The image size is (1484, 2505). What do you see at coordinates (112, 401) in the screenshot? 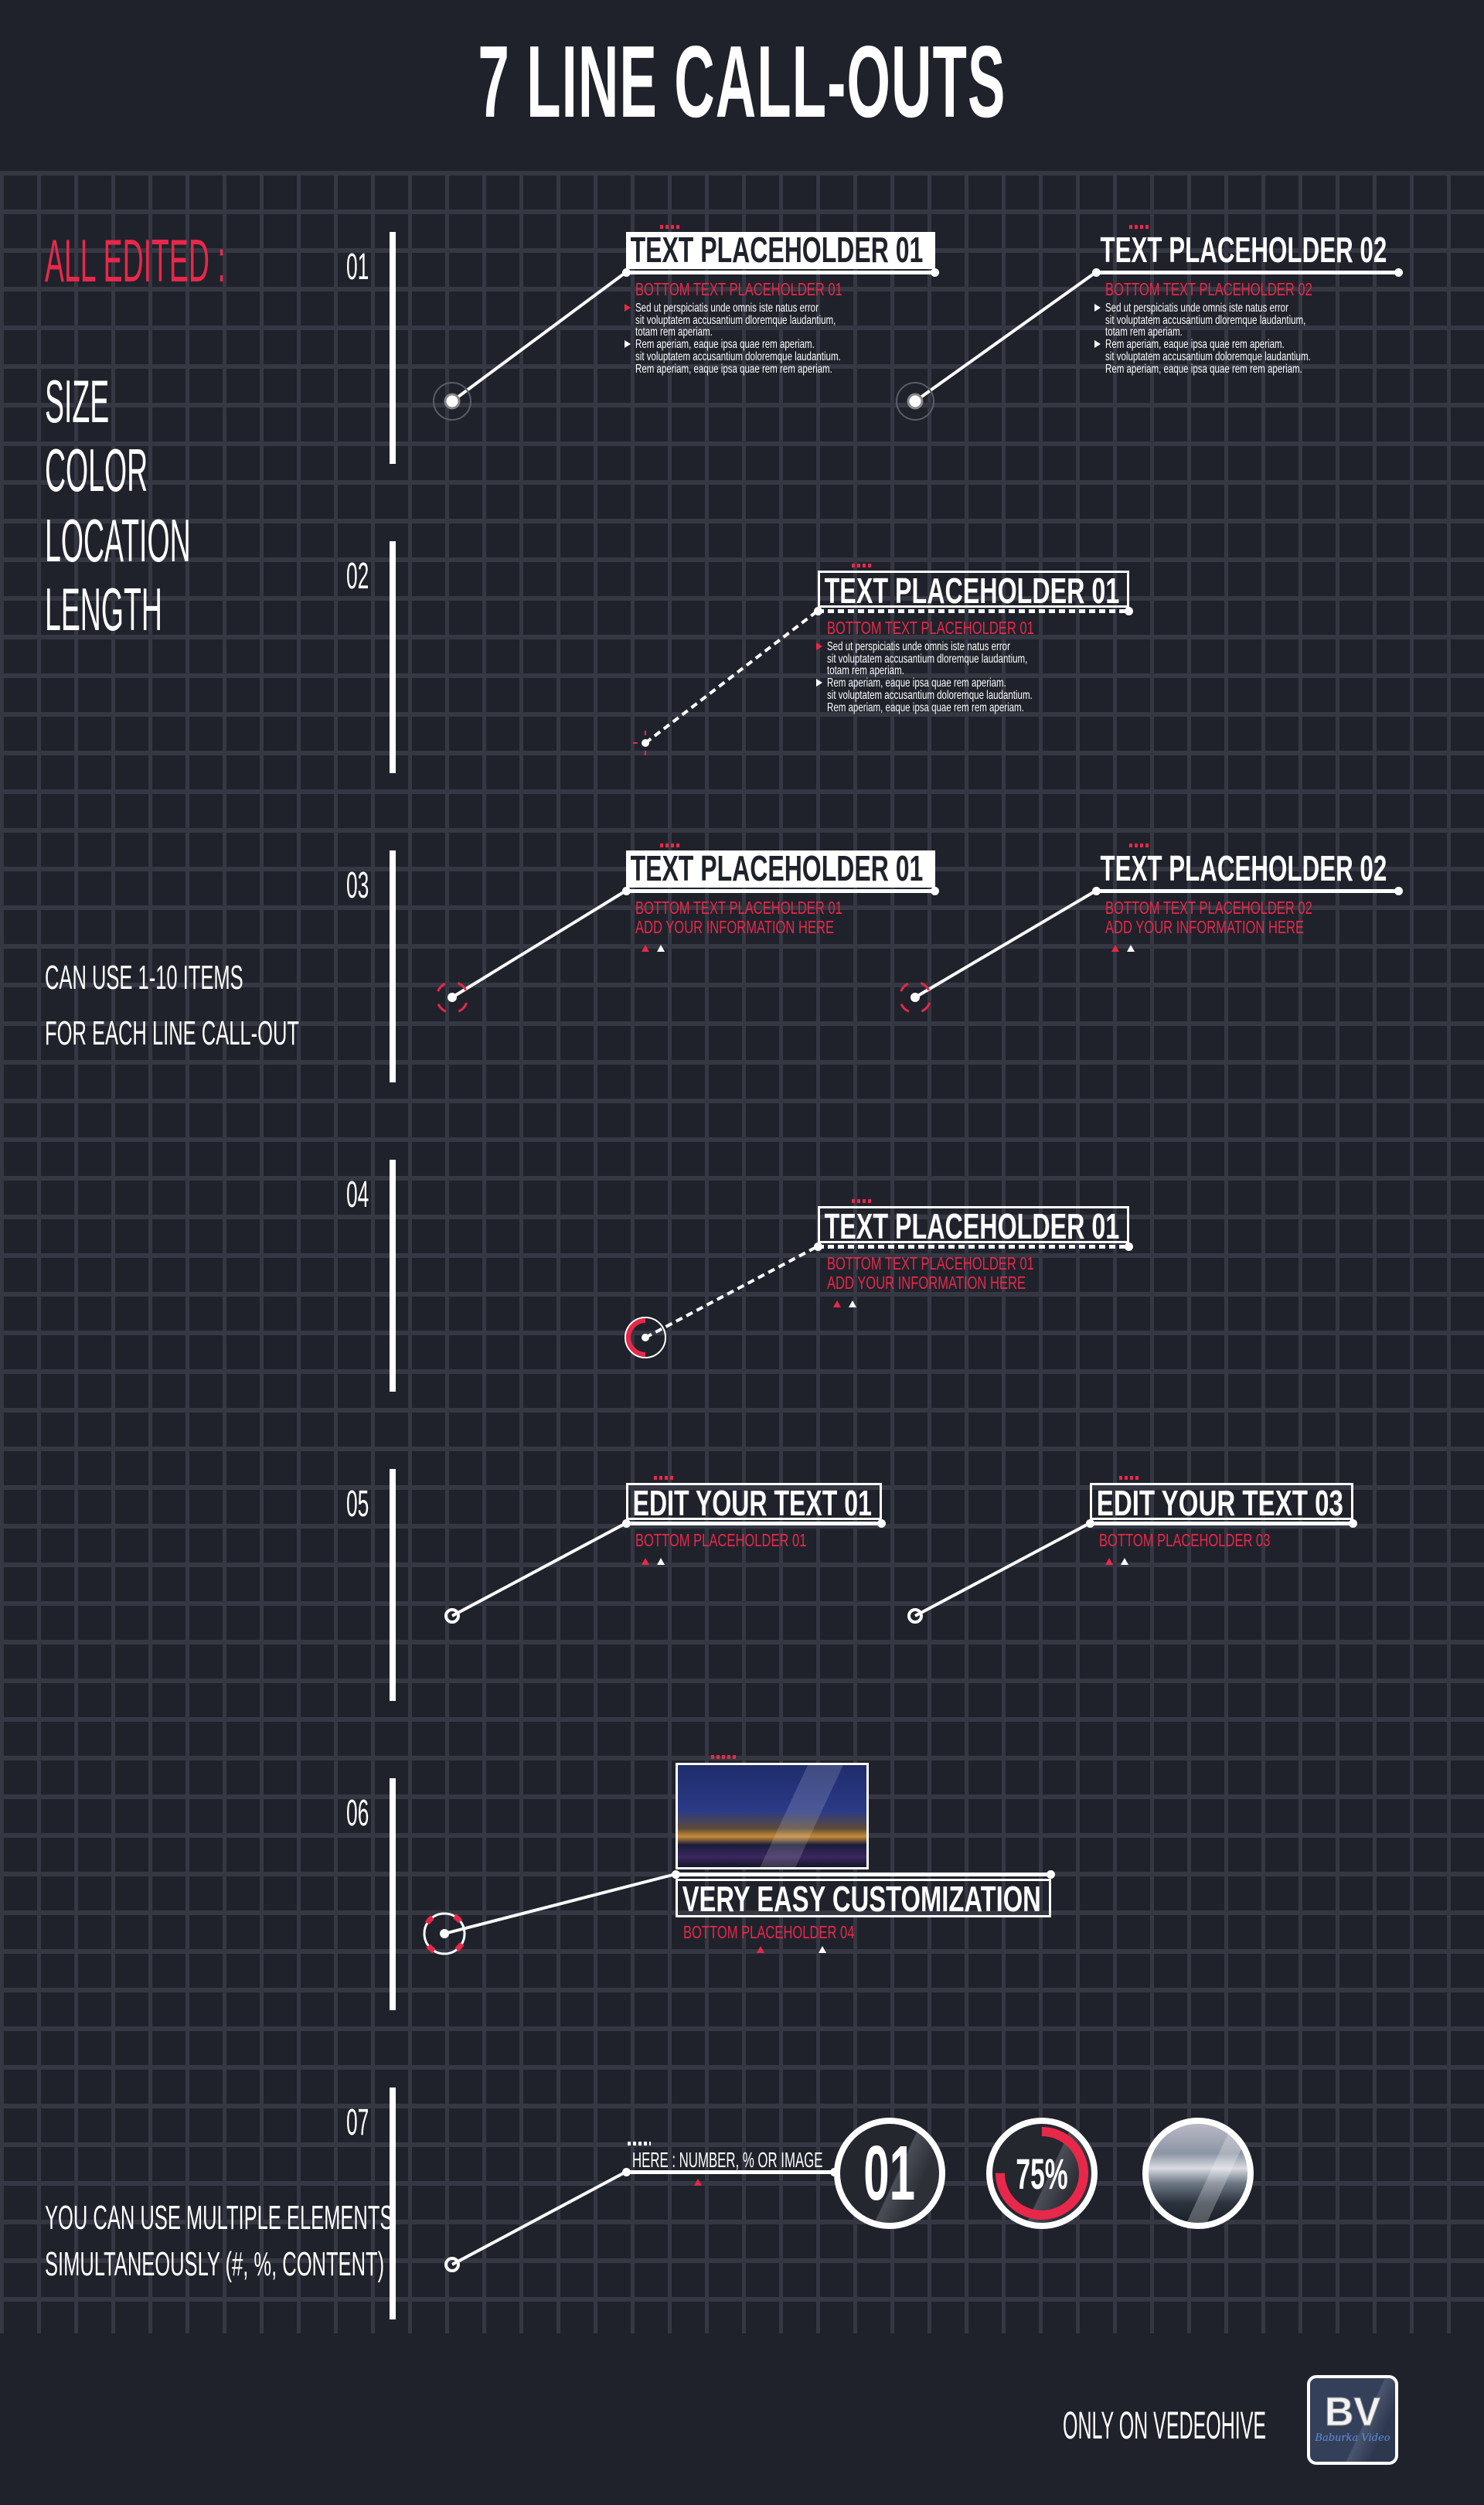
I see `feature-size: SIZE` at bounding box center [112, 401].